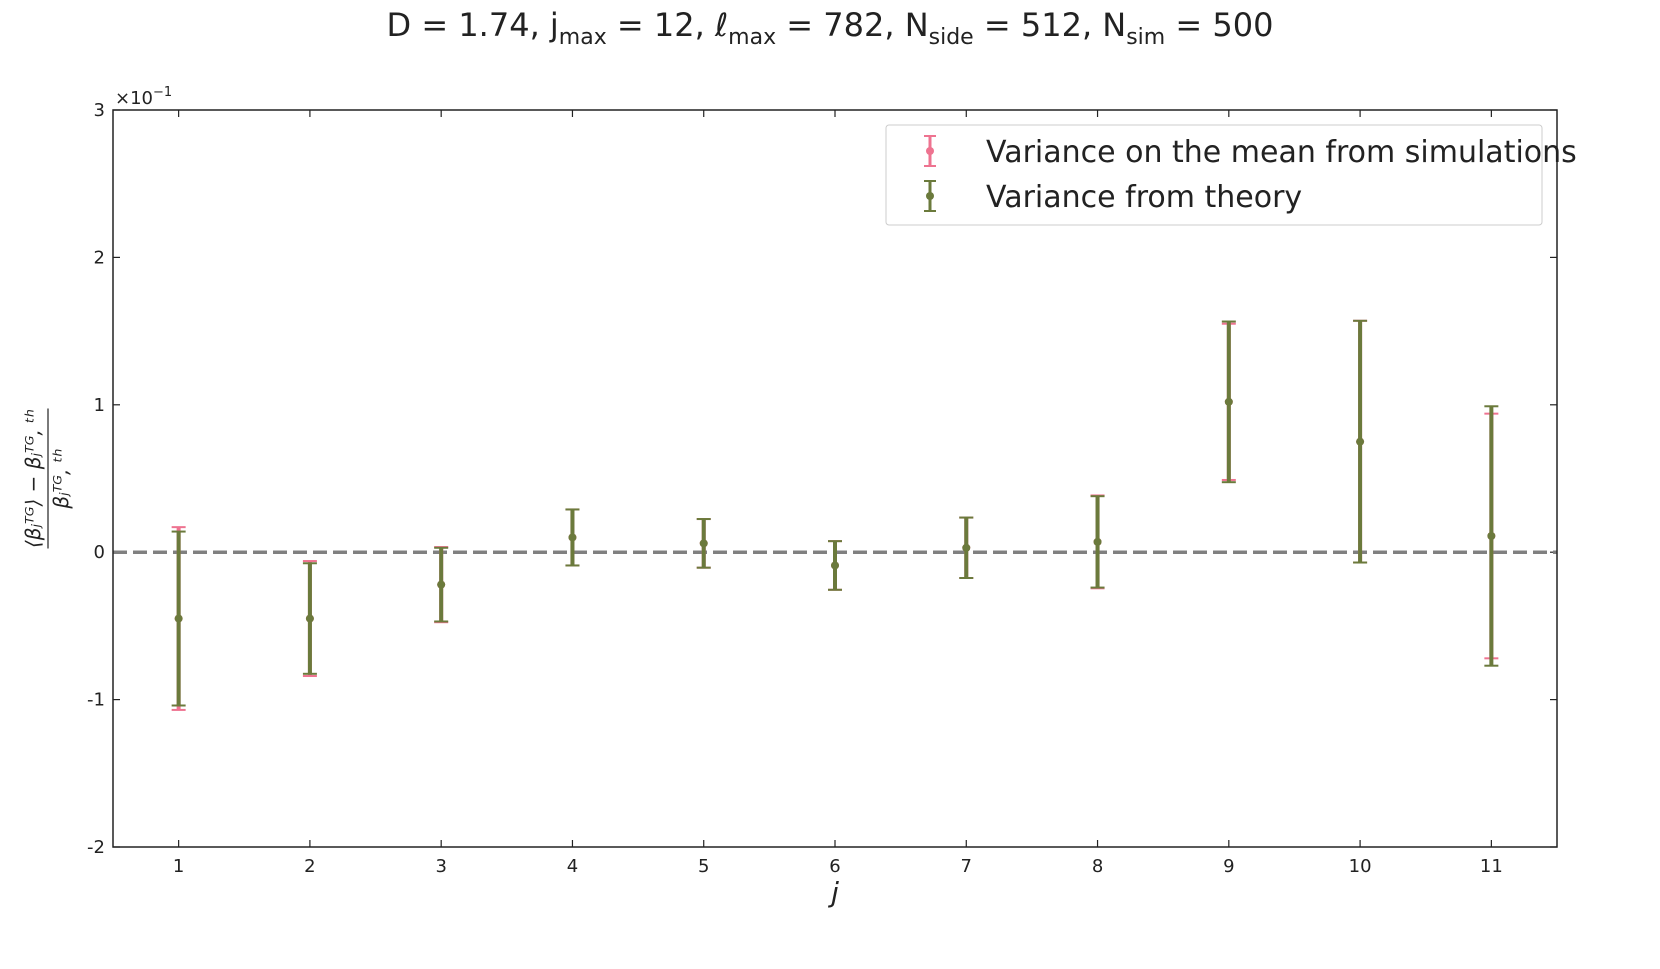  Describe the element at coordinates (852, 25) in the screenshot. I see `title-text: = 782, N` at that location.